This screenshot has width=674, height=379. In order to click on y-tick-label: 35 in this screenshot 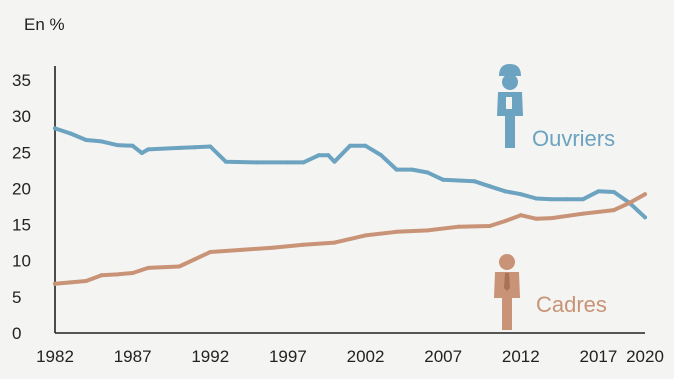, I will do `click(21, 80)`.